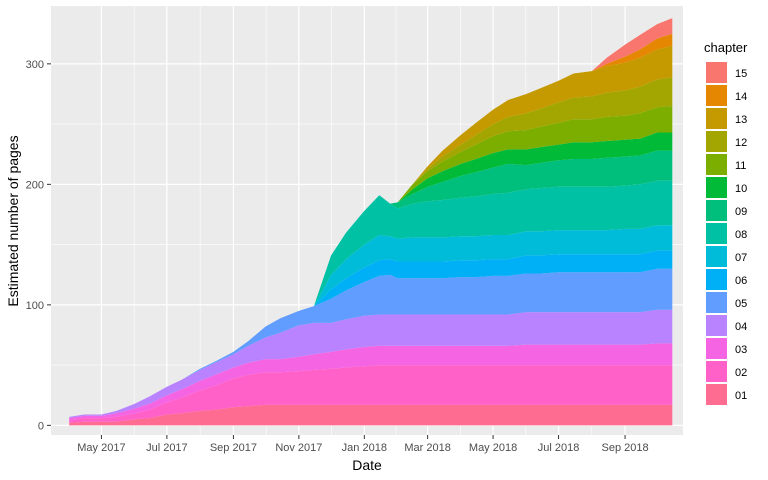 This screenshot has width=768, height=480. What do you see at coordinates (427, 448) in the screenshot?
I see `x-tick-label: Mar 2018` at bounding box center [427, 448].